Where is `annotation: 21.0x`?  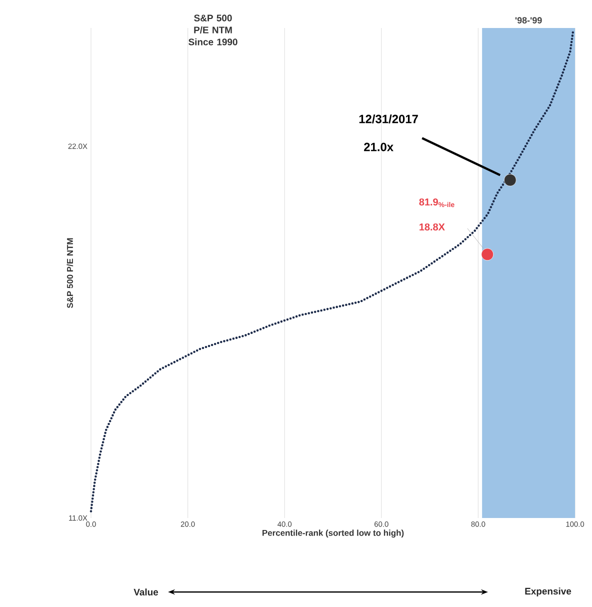 annotation: 21.0x is located at coordinates (379, 147).